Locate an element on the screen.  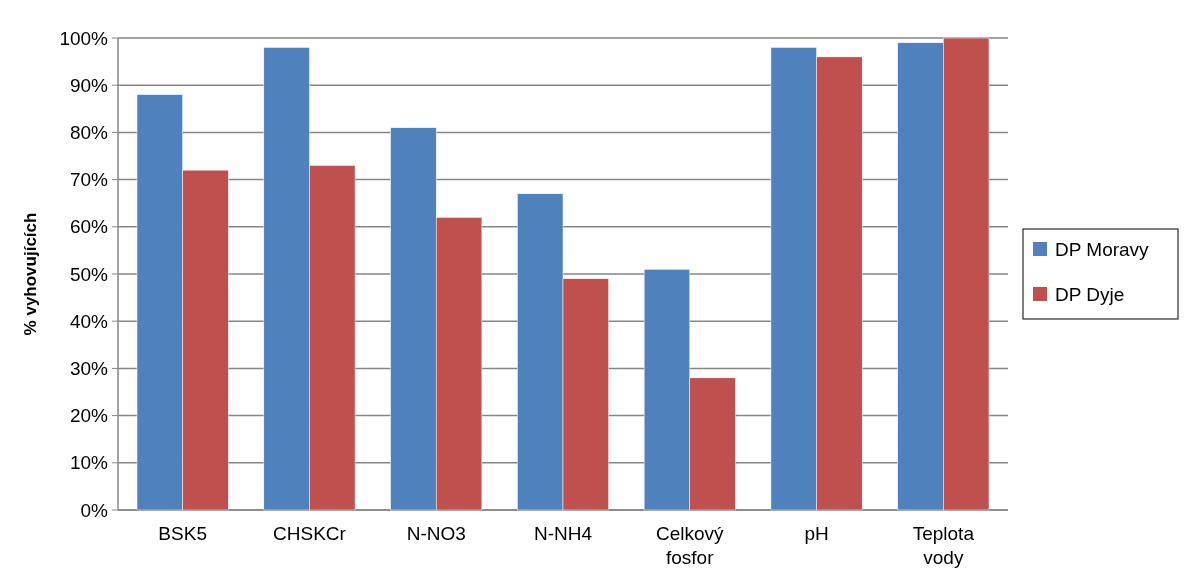
legend-label: DP Dyje is located at coordinates (1090, 294).